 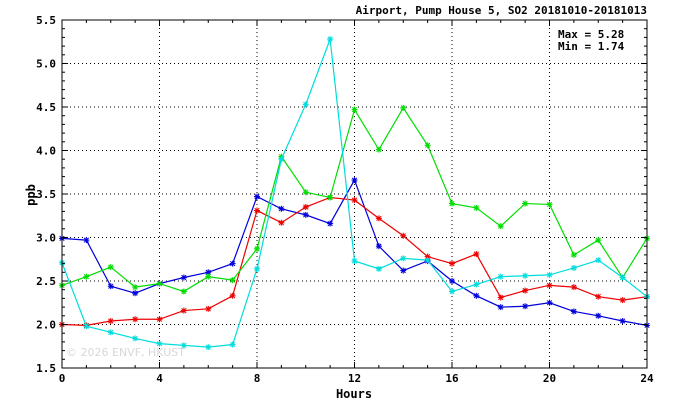 I want to click on y-tick-label: 3.5, so click(x=46, y=194).